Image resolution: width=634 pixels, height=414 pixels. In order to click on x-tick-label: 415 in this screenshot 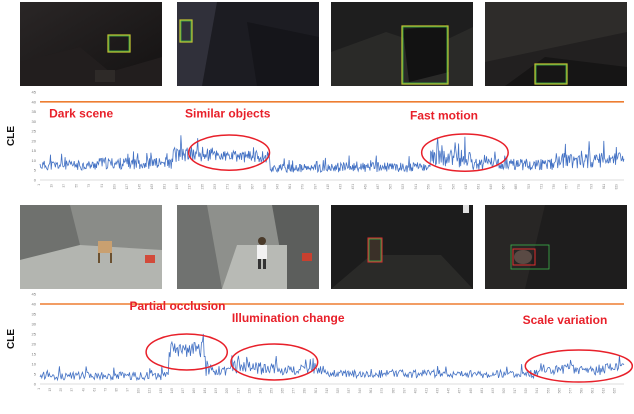, I will do `click(328, 187)`.